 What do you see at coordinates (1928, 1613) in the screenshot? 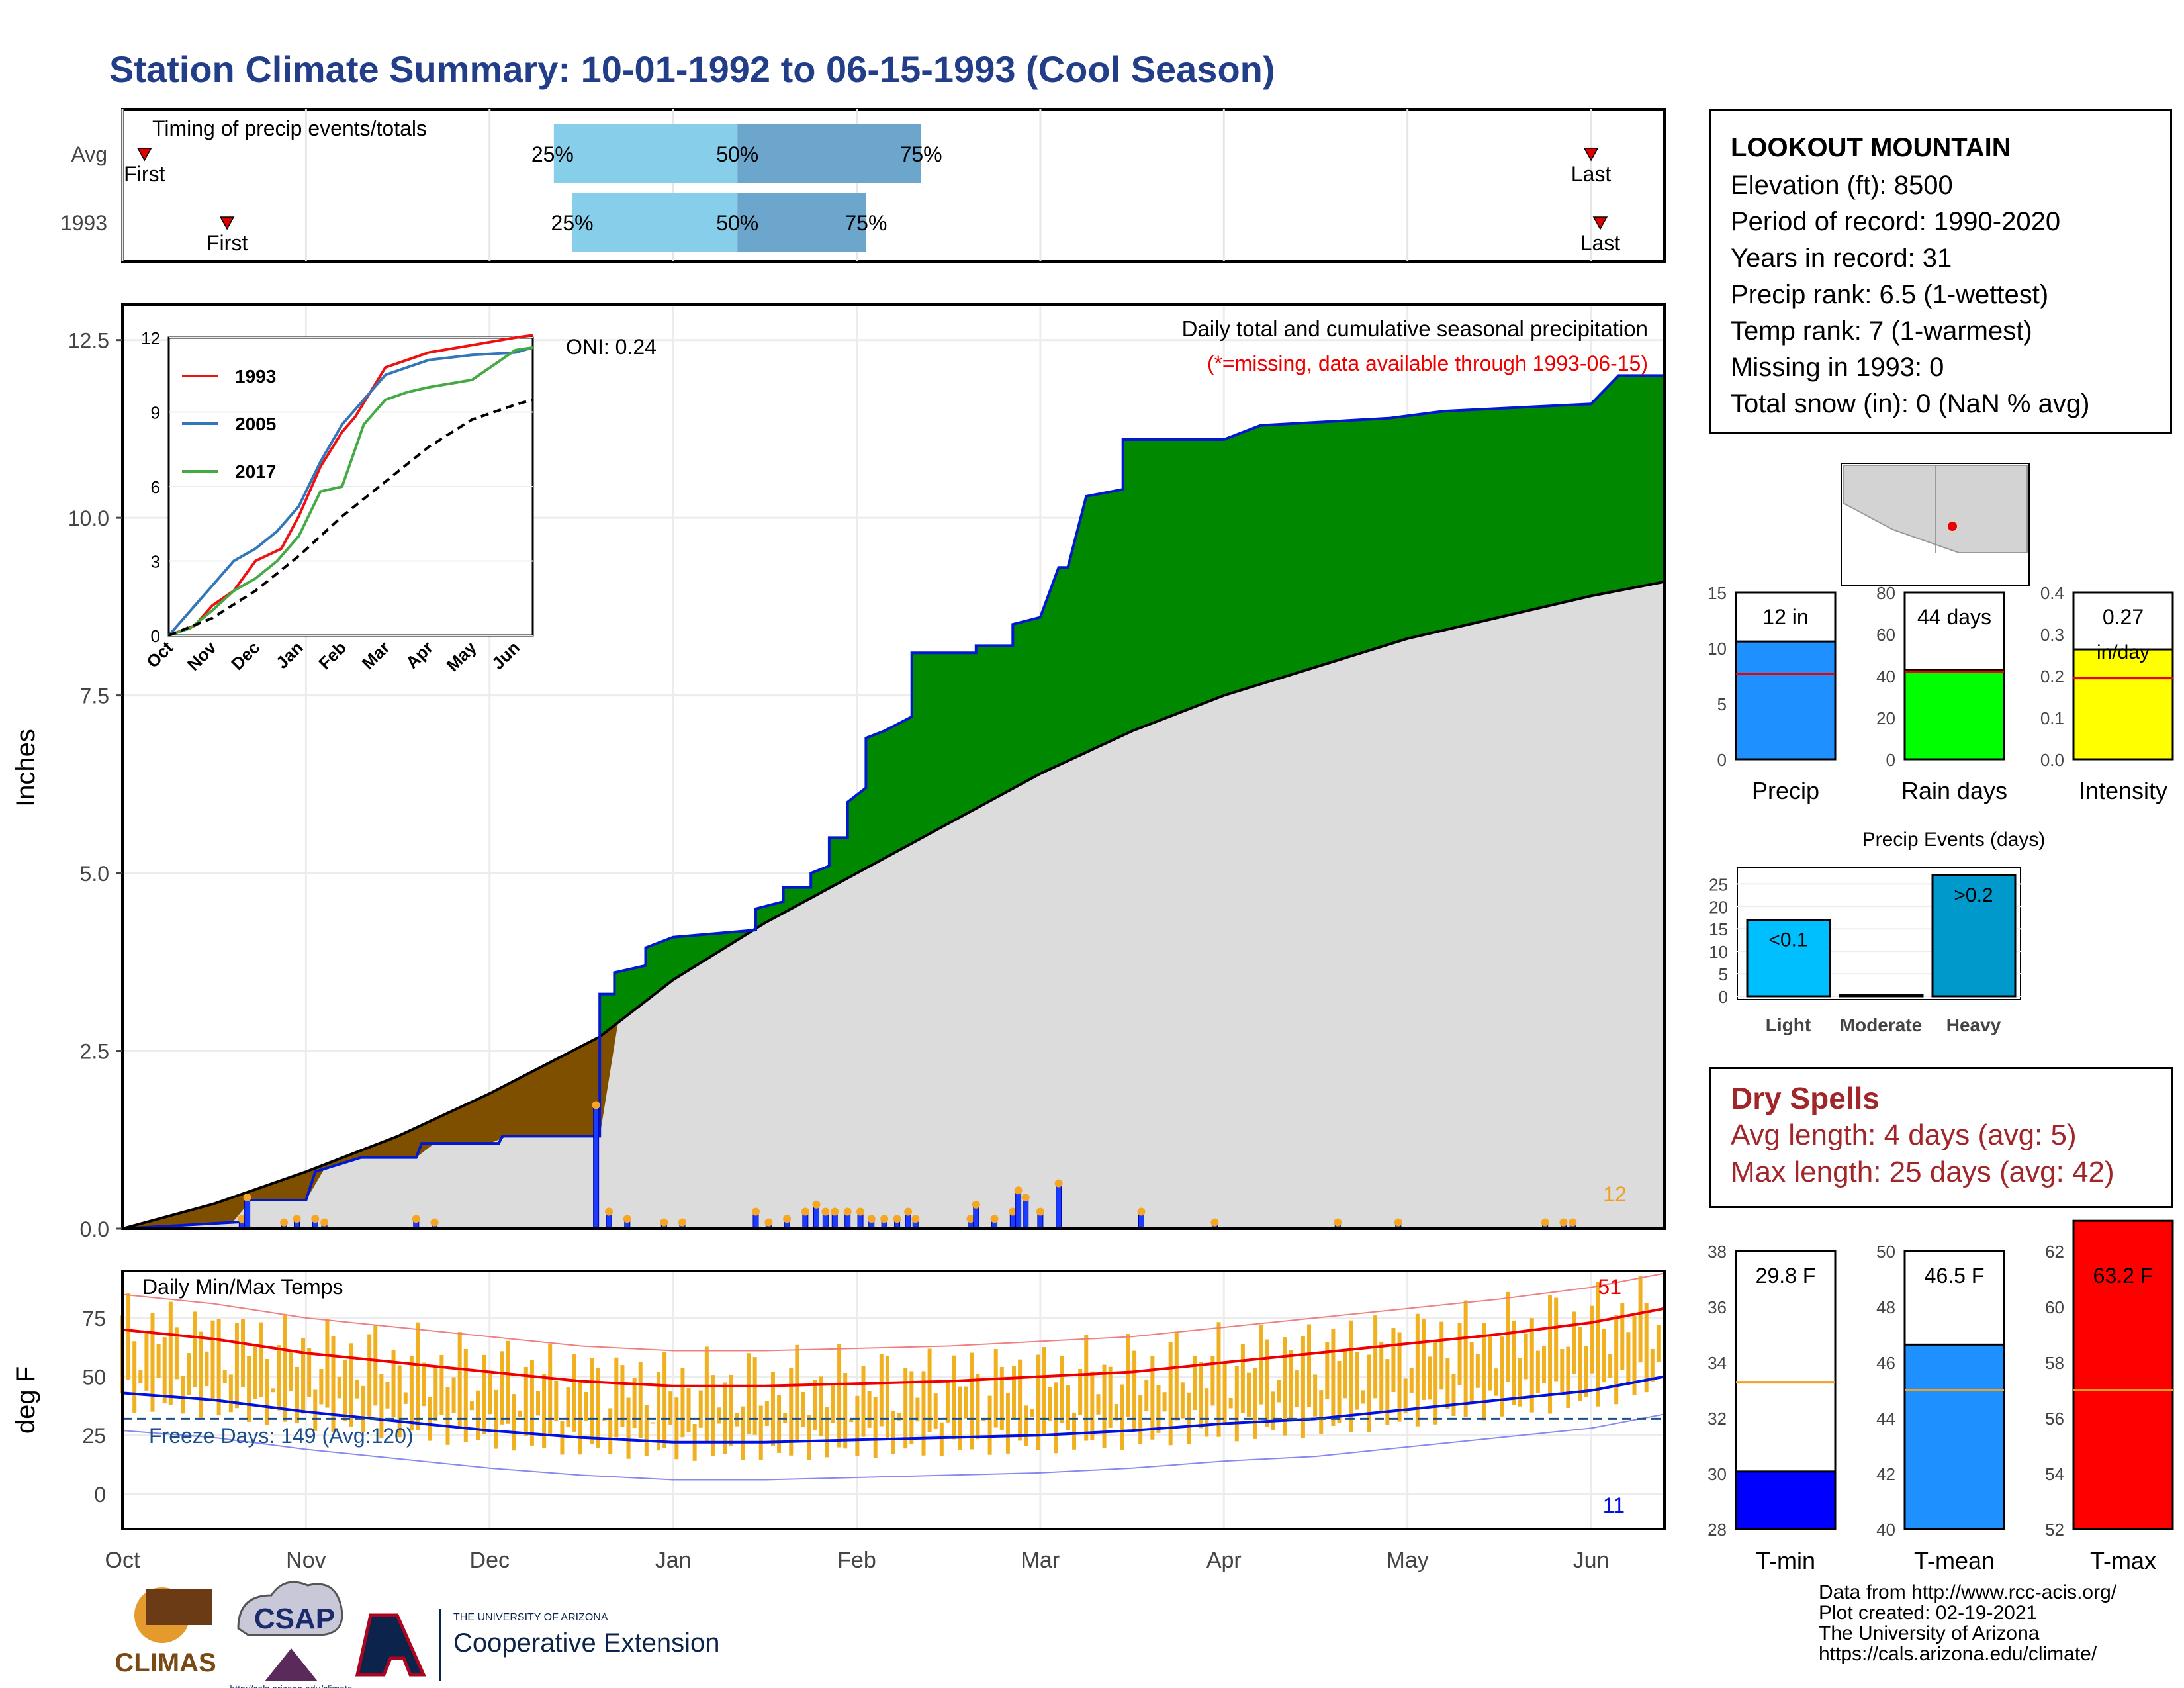
I see `credit-line: Plot created: 02-19-2021` at bounding box center [1928, 1613].